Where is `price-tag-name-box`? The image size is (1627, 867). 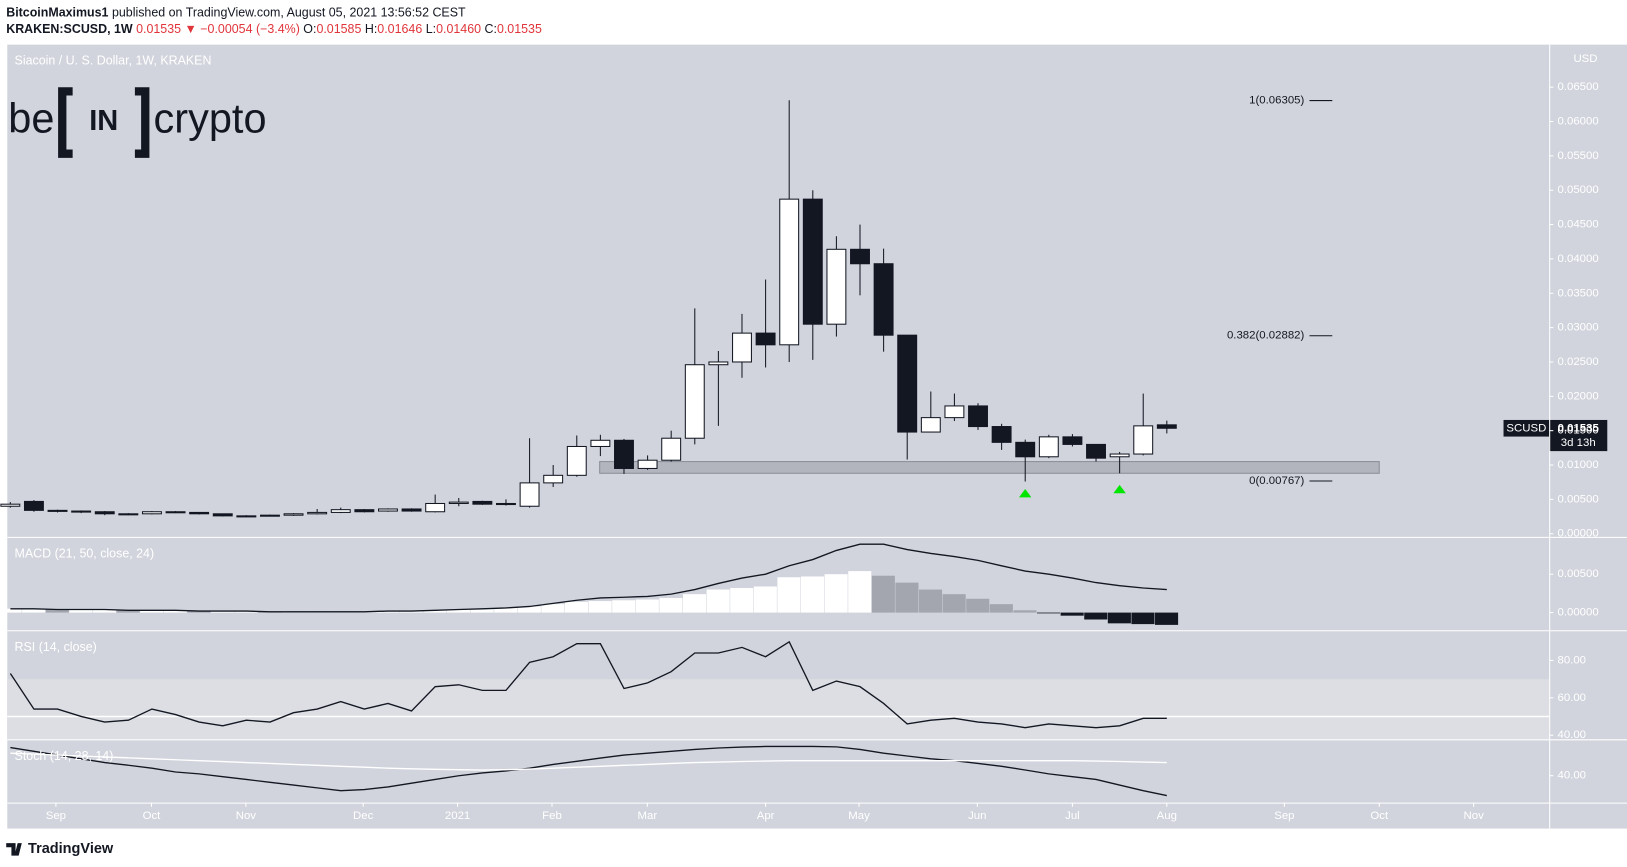
price-tag-name-box is located at coordinates (1526, 428).